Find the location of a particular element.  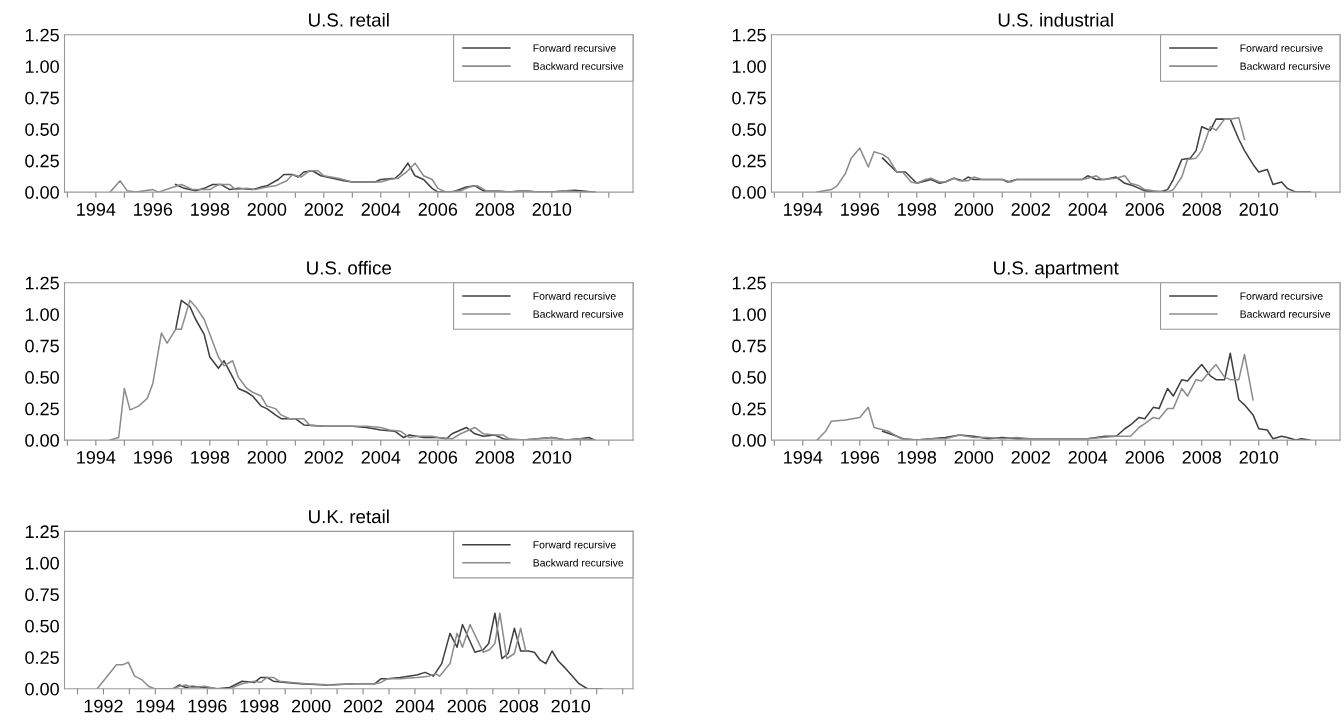

chart-title: U.S. industrial is located at coordinates (1055, 19).